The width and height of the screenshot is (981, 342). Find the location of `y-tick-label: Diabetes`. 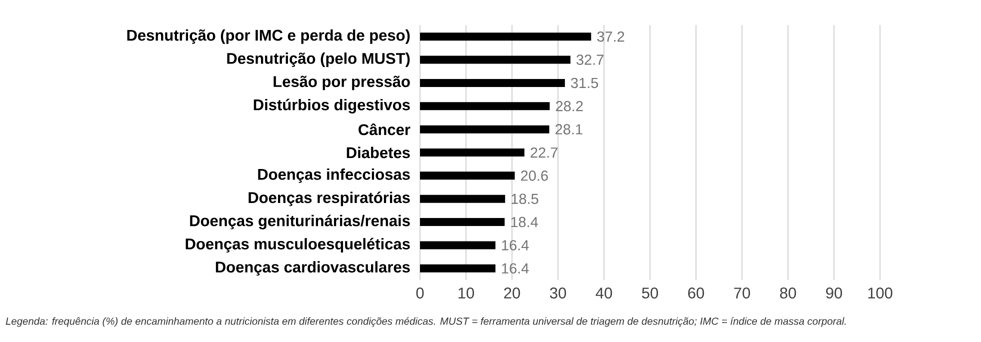

y-tick-label: Diabetes is located at coordinates (378, 152).